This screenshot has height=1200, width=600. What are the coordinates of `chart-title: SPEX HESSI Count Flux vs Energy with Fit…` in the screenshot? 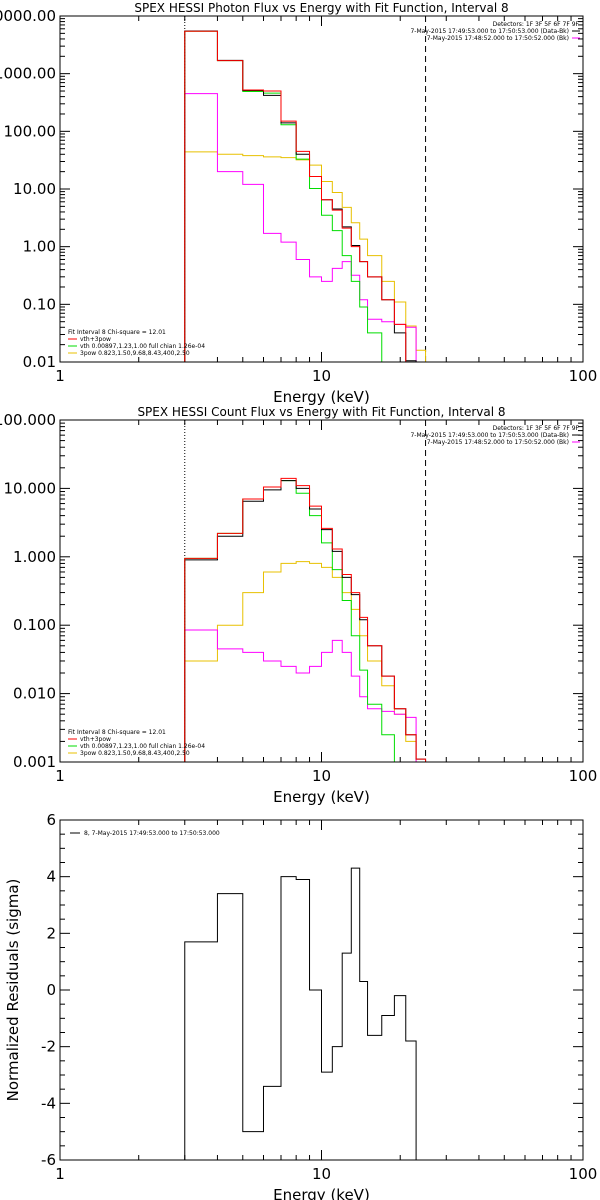 It's located at (321, 412).